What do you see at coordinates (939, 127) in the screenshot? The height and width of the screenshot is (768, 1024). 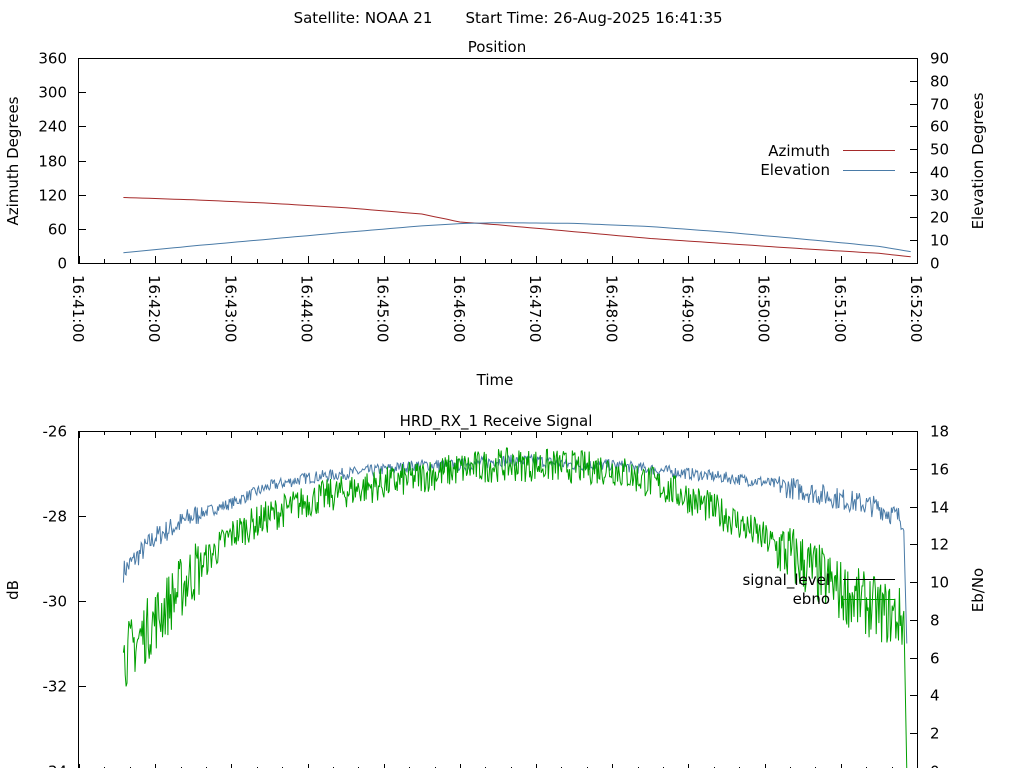 I see `position-y2-tick-label: 60` at bounding box center [939, 127].